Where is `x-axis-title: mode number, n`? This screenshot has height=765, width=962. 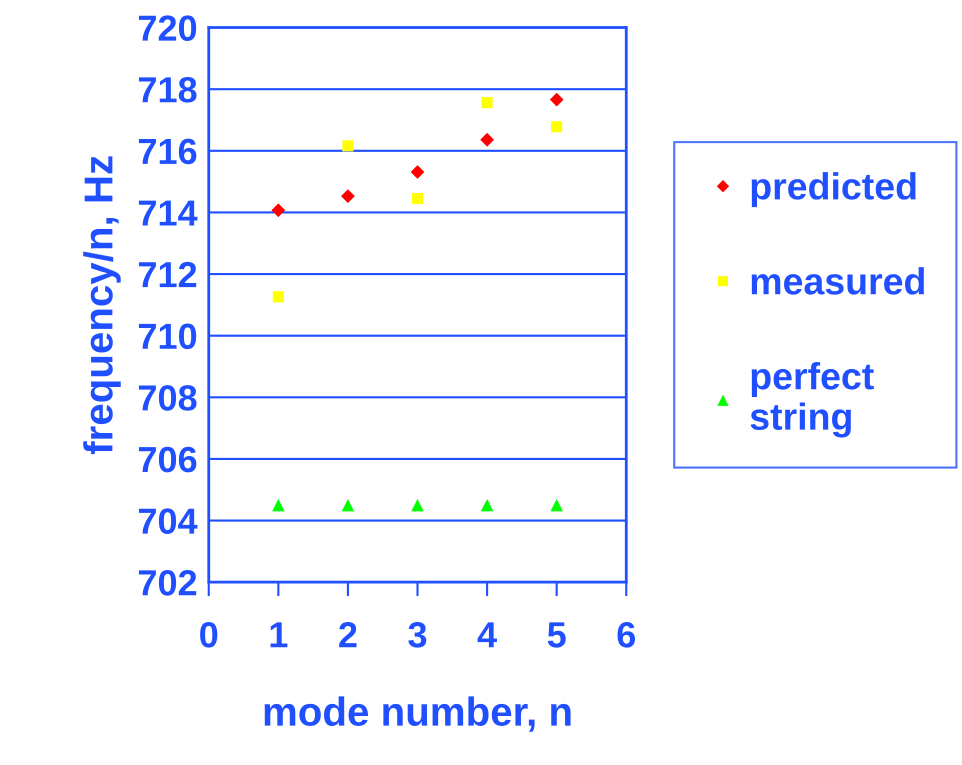
x-axis-title: mode number, n is located at coordinates (417, 714).